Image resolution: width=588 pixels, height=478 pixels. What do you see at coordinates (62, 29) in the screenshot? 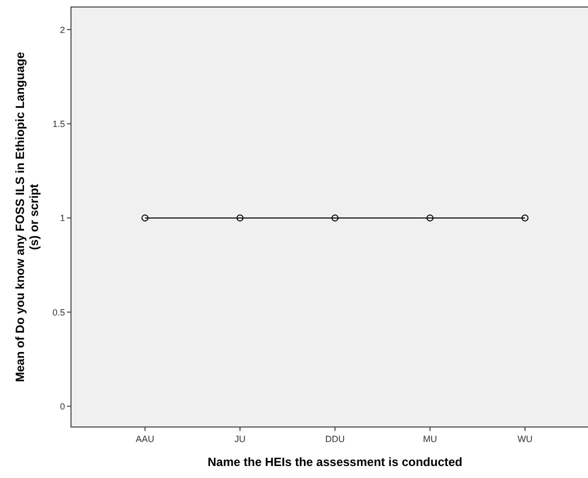
I see `y-tick-label: 2` at bounding box center [62, 29].